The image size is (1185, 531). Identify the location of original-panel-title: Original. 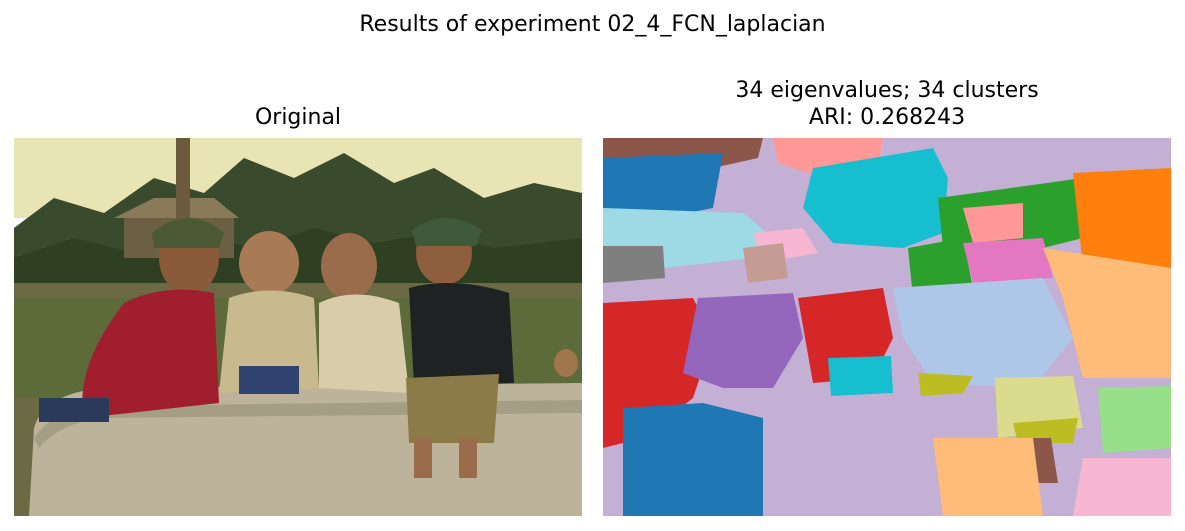
(298, 117).